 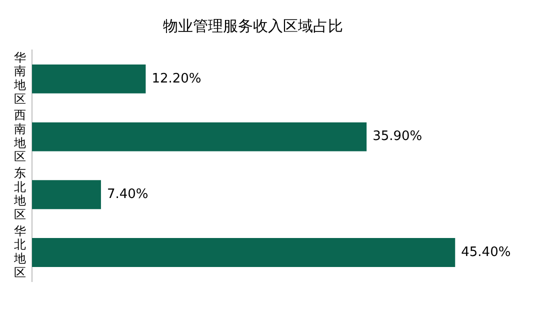 I want to click on y-tick-label: 西南地区, so click(x=19, y=136).